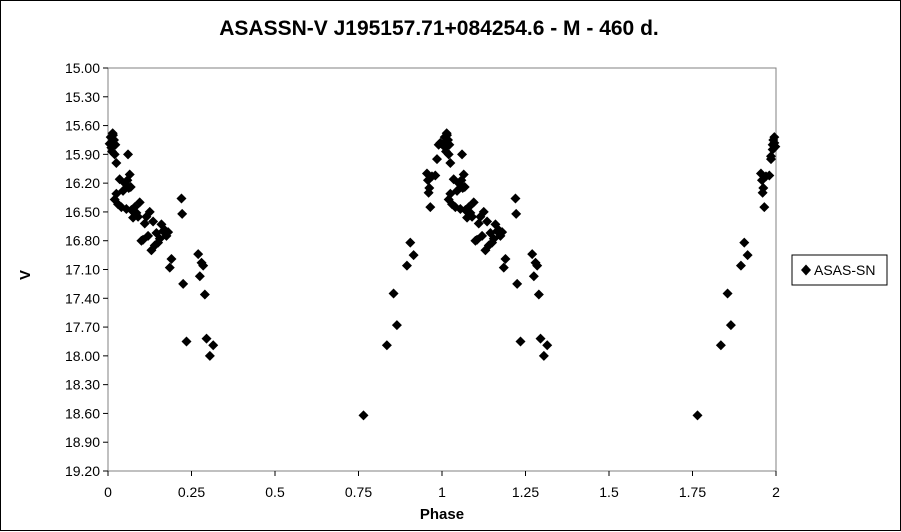  I want to click on y-tick-label: 16.50, so click(82, 212).